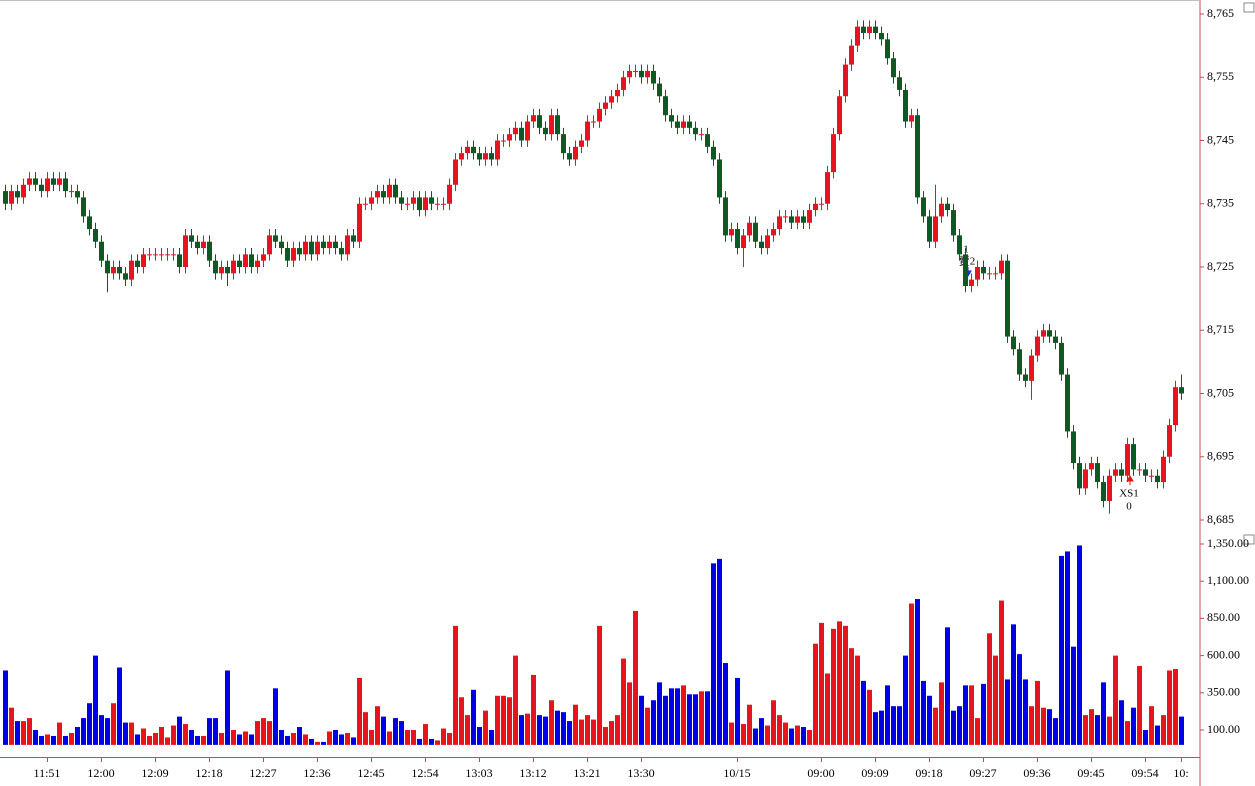  Describe the element at coordinates (1228, 580) in the screenshot. I see `y-tick-label: 1,100.00` at that location.